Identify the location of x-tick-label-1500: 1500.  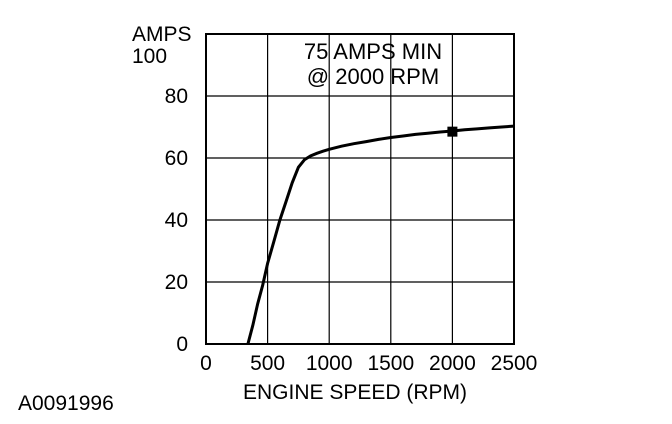
(390, 363).